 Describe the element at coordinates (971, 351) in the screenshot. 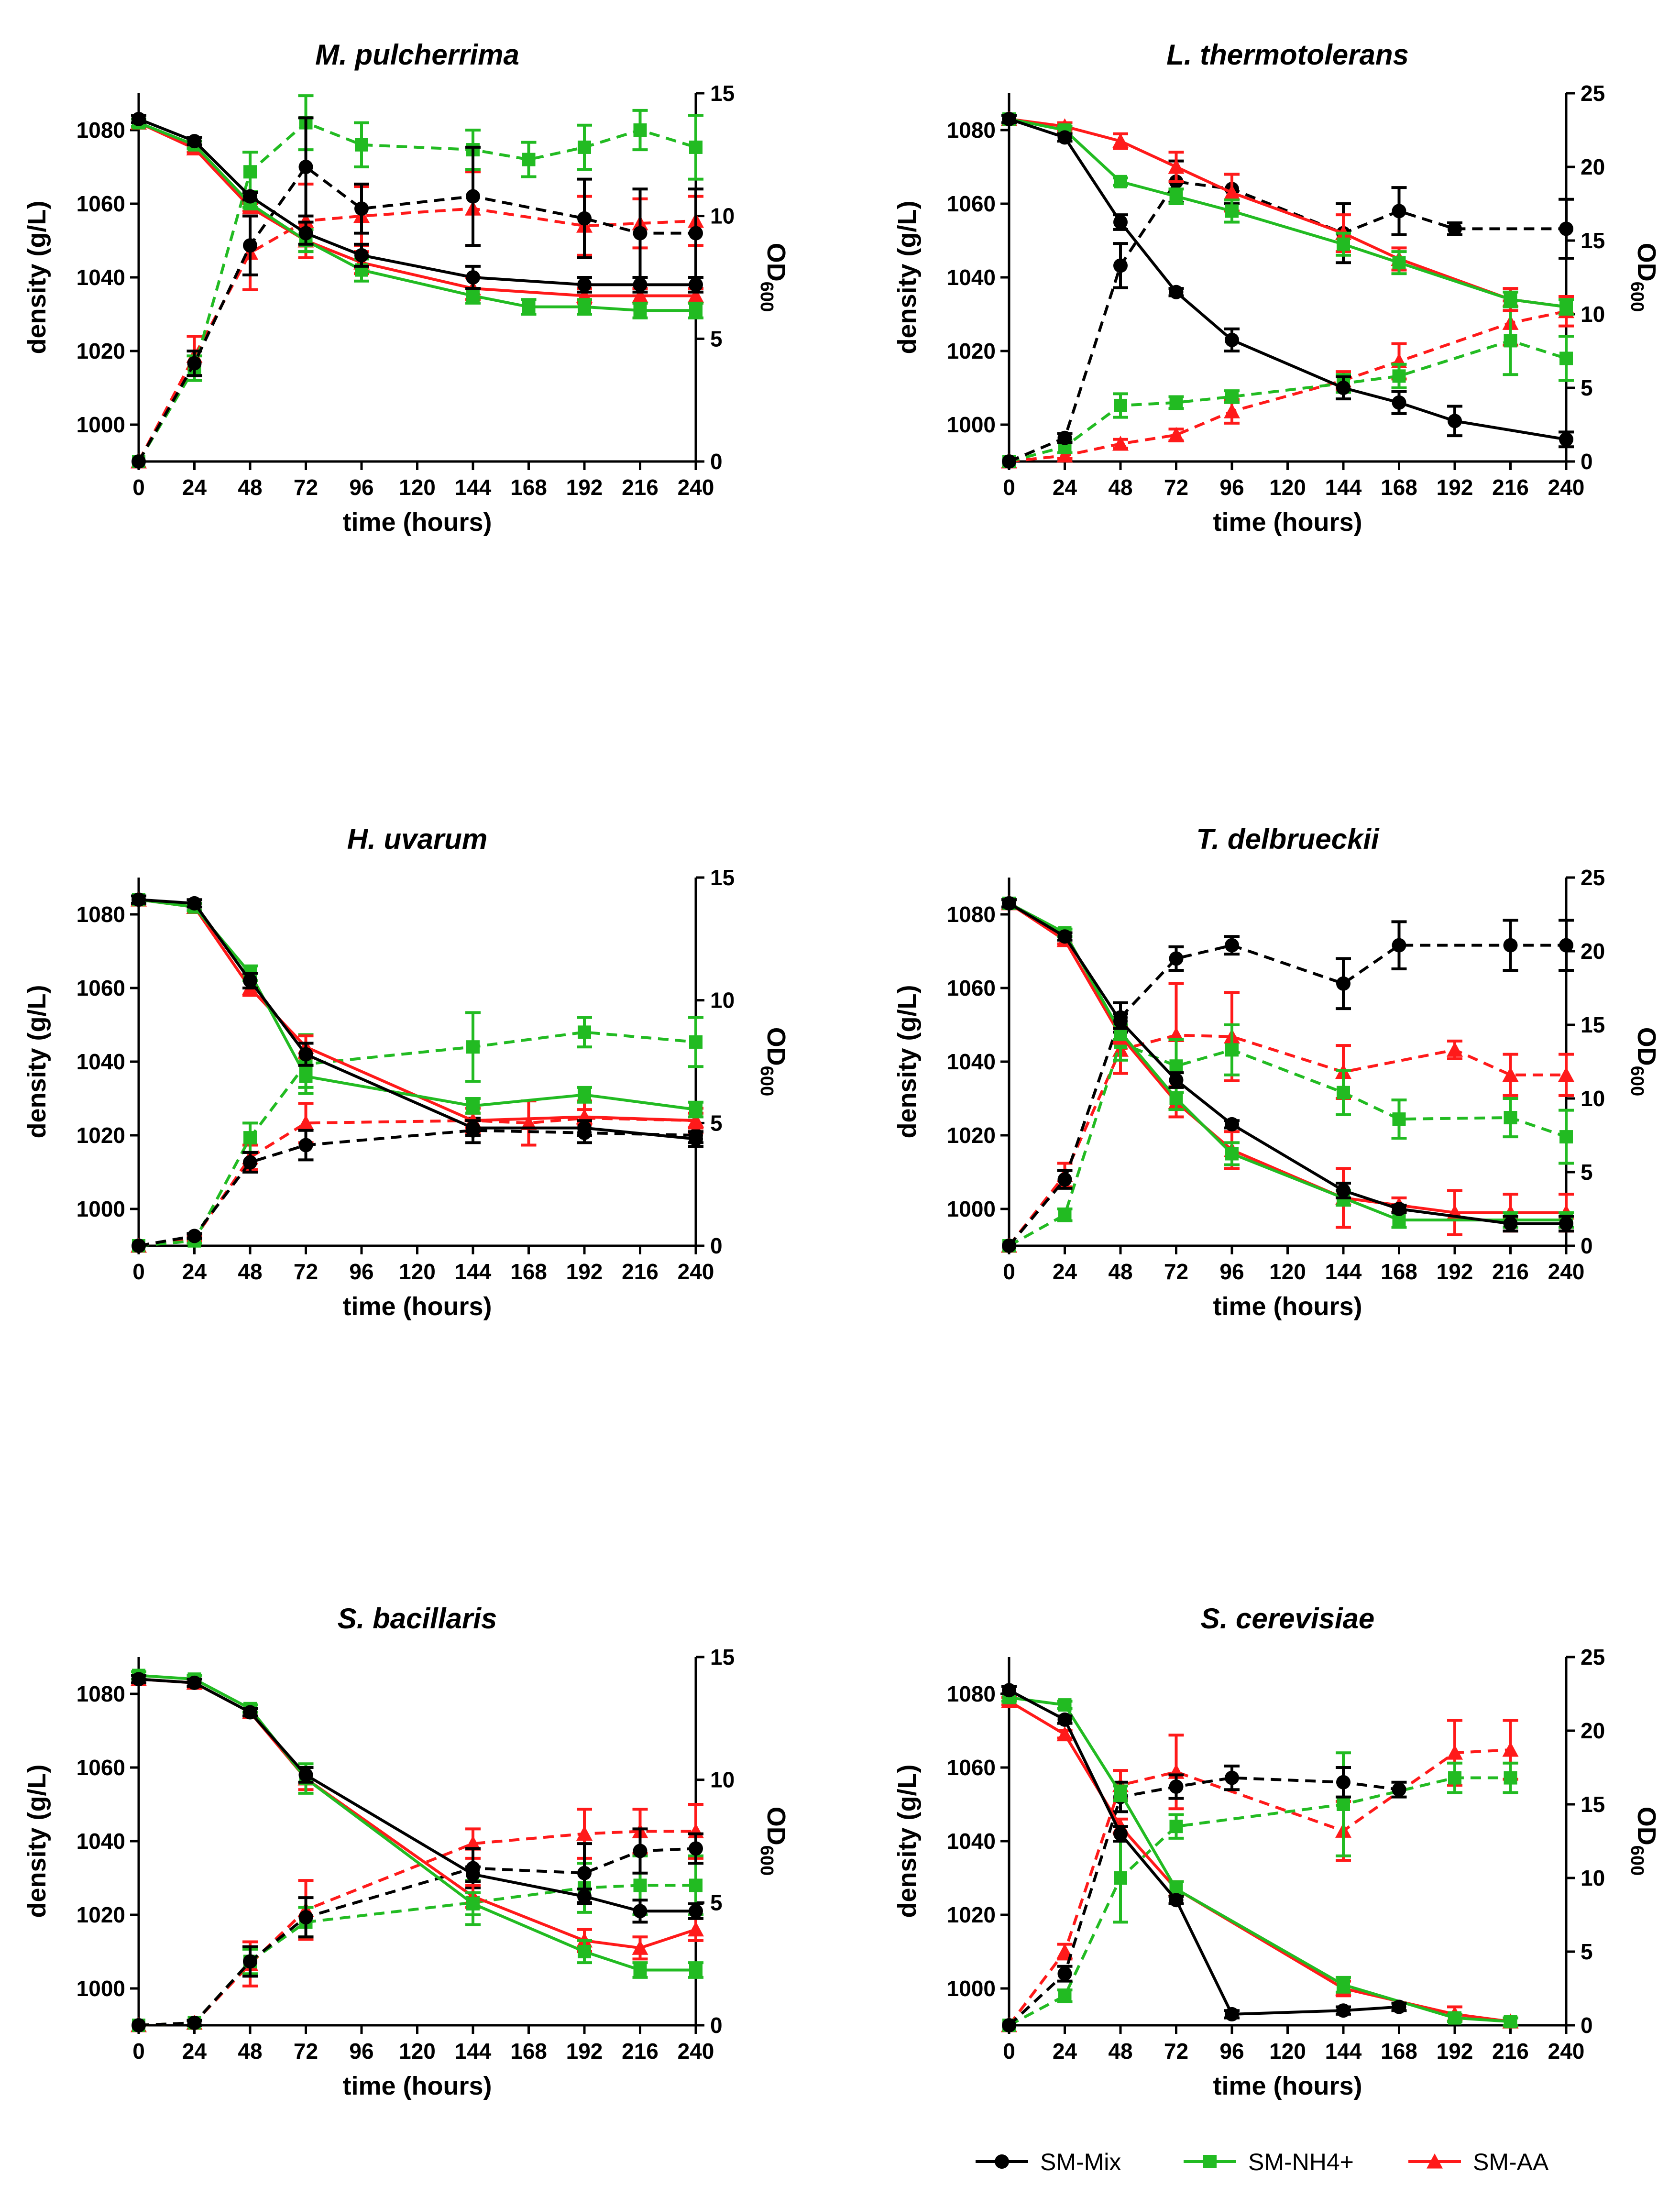

I see `y-tick-label: 1020` at that location.